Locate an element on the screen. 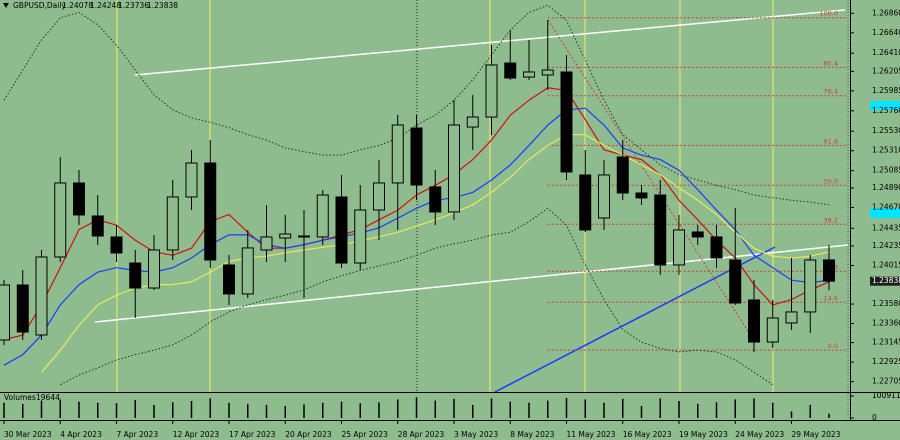  x-tick-label: 28 Apr 2023 is located at coordinates (421, 434).